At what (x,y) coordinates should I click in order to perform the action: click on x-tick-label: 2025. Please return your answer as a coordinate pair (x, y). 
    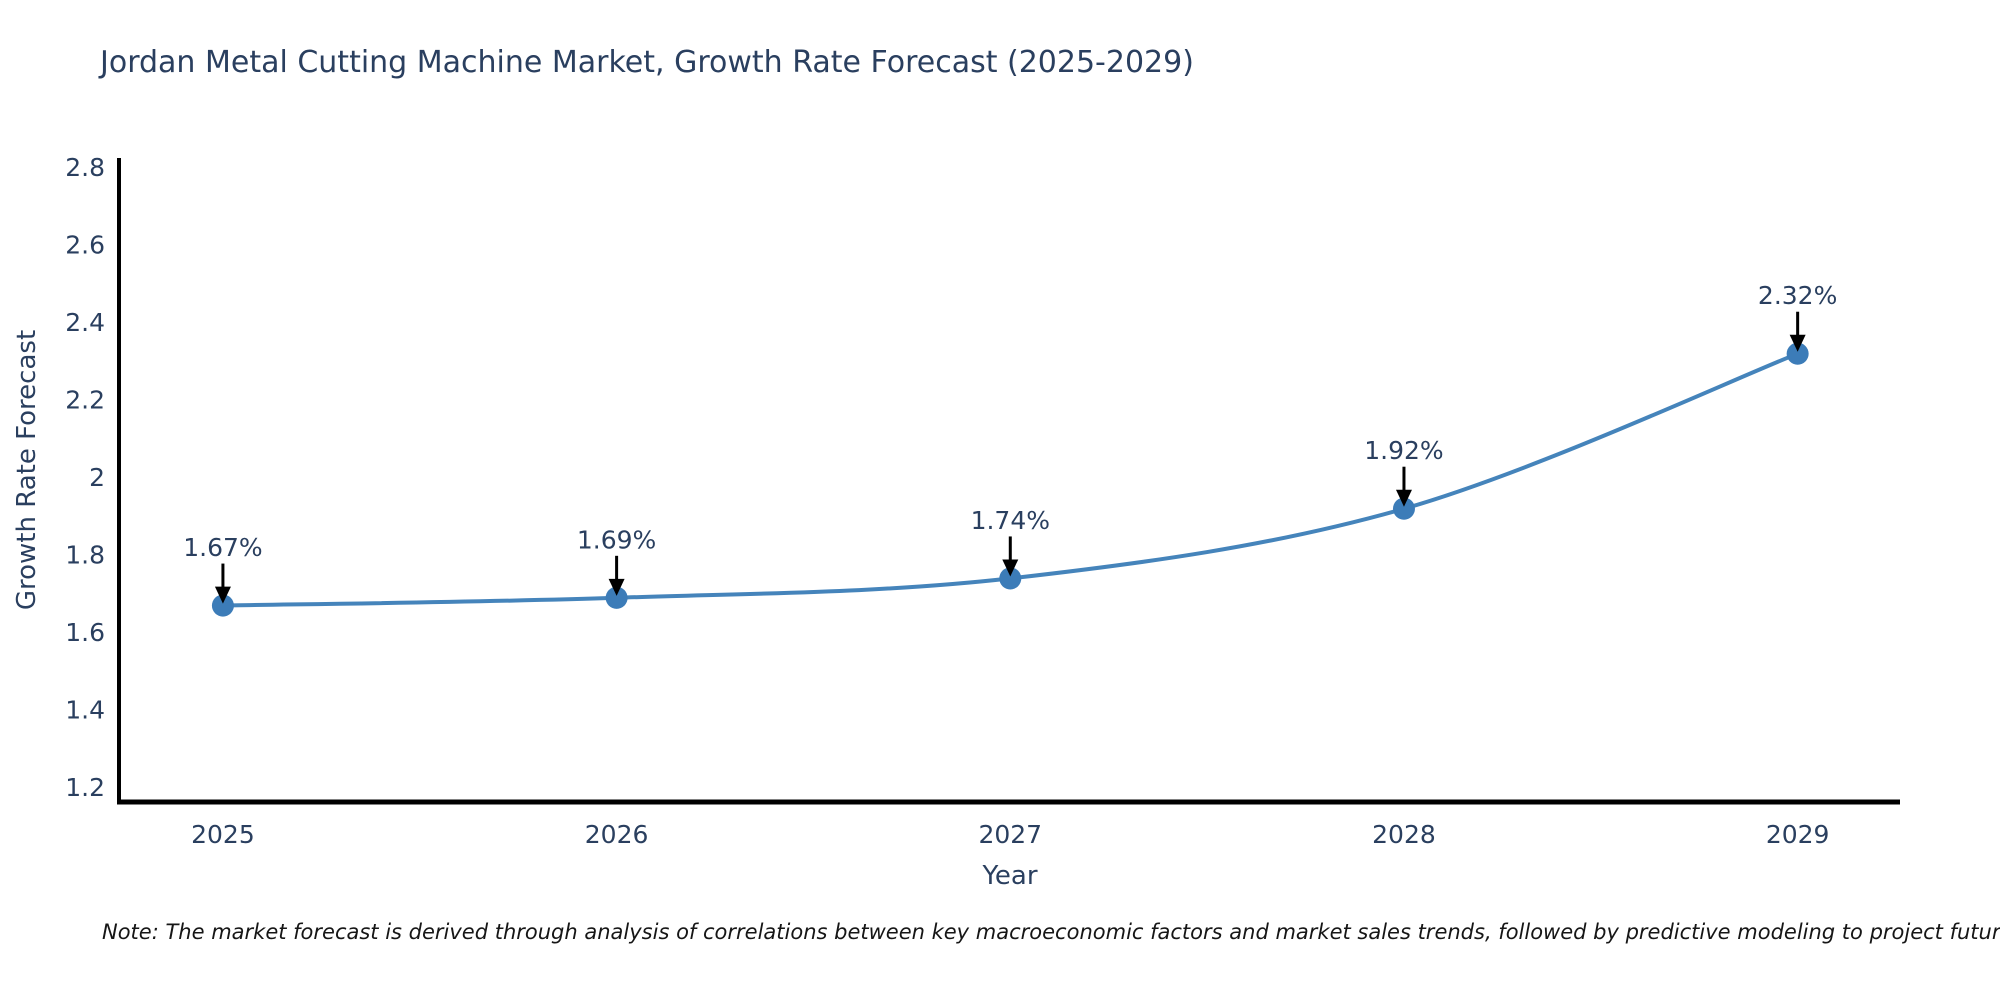
    Looking at the image, I should click on (223, 834).